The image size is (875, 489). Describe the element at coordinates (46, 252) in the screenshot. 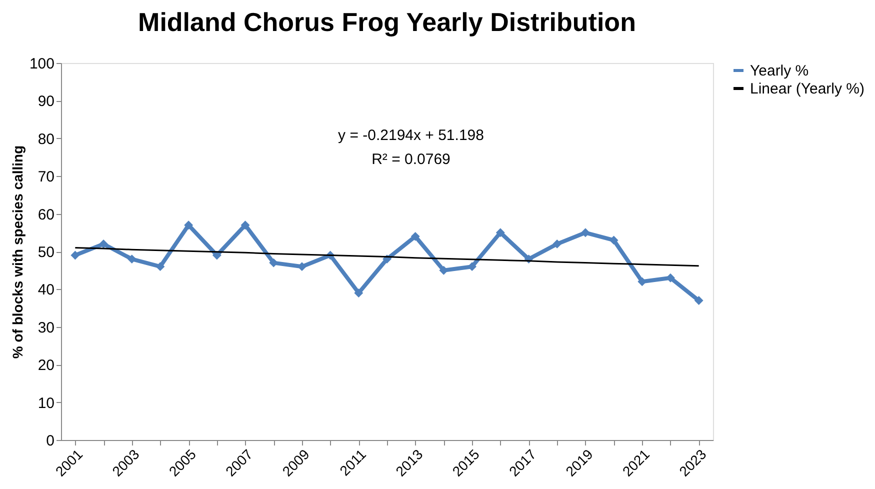

I see `y-tick-label: 50` at that location.